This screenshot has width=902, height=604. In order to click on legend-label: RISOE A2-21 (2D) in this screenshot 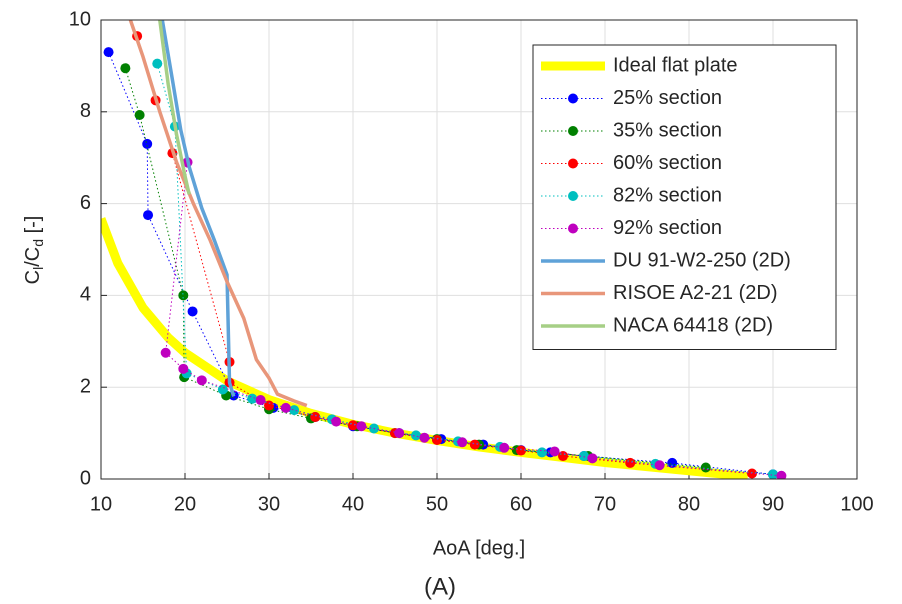, I will do `click(695, 293)`.